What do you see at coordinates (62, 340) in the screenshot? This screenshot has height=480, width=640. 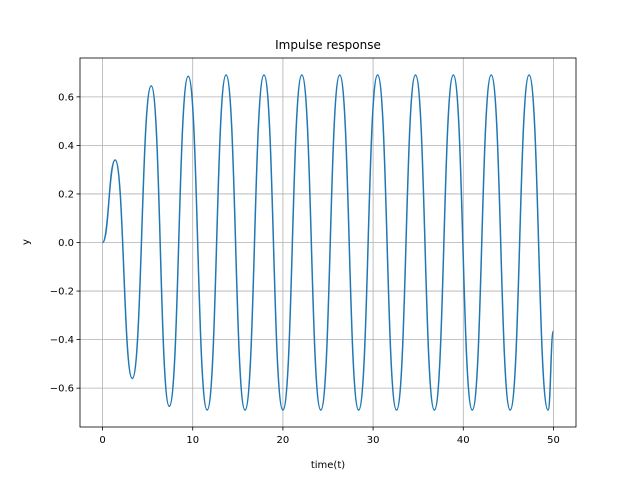 I see `y-tick-label: −0.4` at bounding box center [62, 340].